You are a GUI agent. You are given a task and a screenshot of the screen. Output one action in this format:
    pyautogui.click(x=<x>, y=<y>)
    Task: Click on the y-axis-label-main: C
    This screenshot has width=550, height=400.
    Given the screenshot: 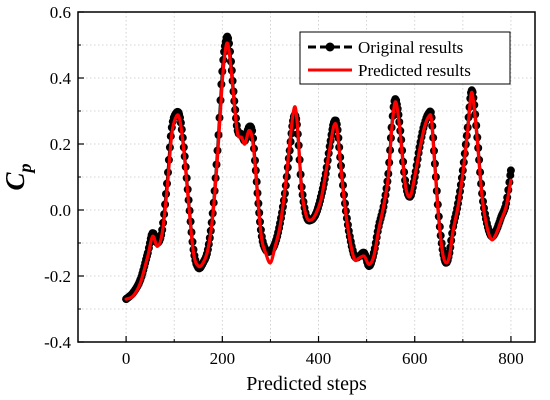 What is the action you would take?
    pyautogui.click(x=15, y=181)
    